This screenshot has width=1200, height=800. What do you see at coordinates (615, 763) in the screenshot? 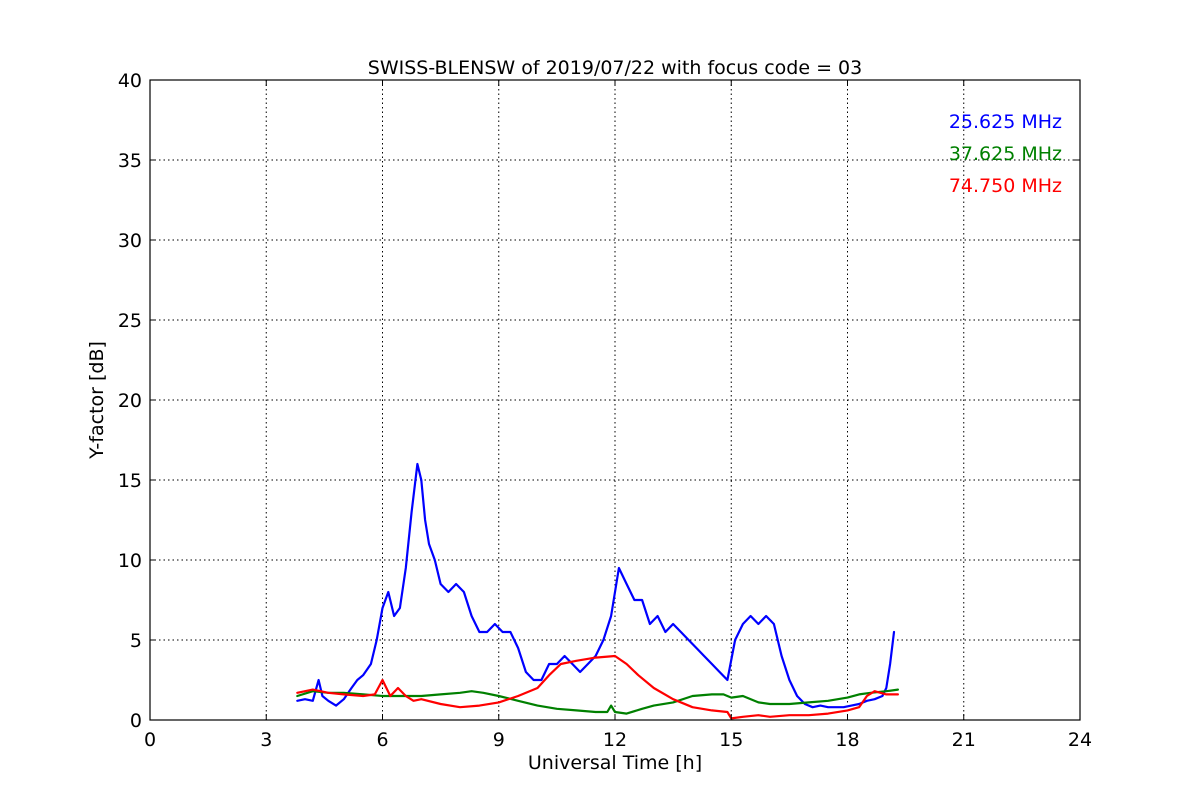
I see `x-axis-title: Universal Time [h]` at bounding box center [615, 763].